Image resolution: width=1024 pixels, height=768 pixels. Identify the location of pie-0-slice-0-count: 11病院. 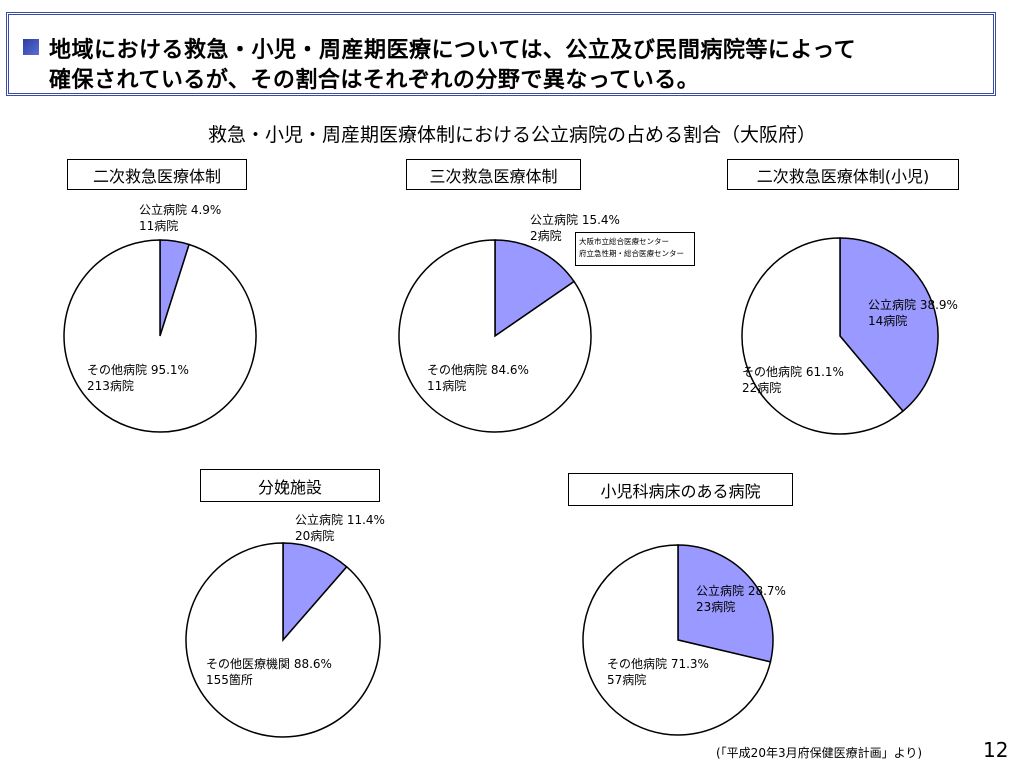
(158, 225).